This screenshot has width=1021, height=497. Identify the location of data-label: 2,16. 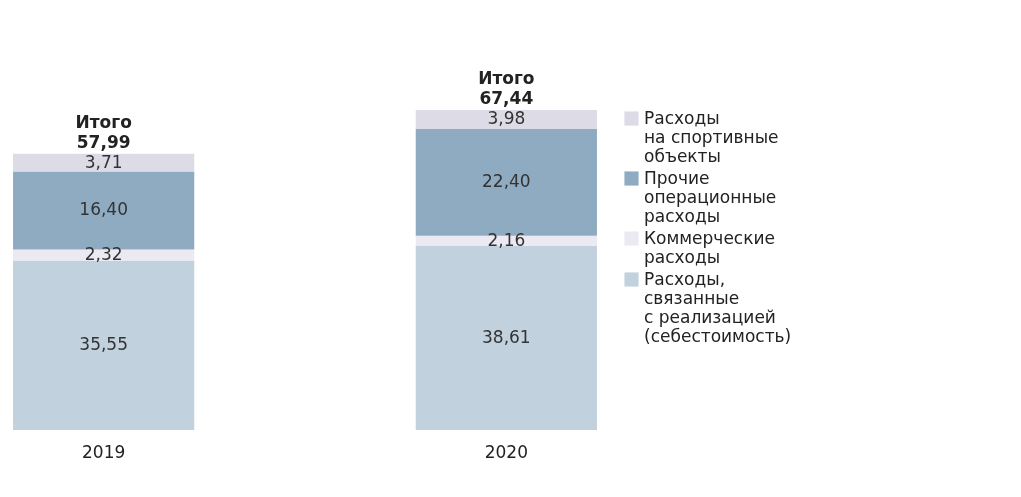
(506, 239).